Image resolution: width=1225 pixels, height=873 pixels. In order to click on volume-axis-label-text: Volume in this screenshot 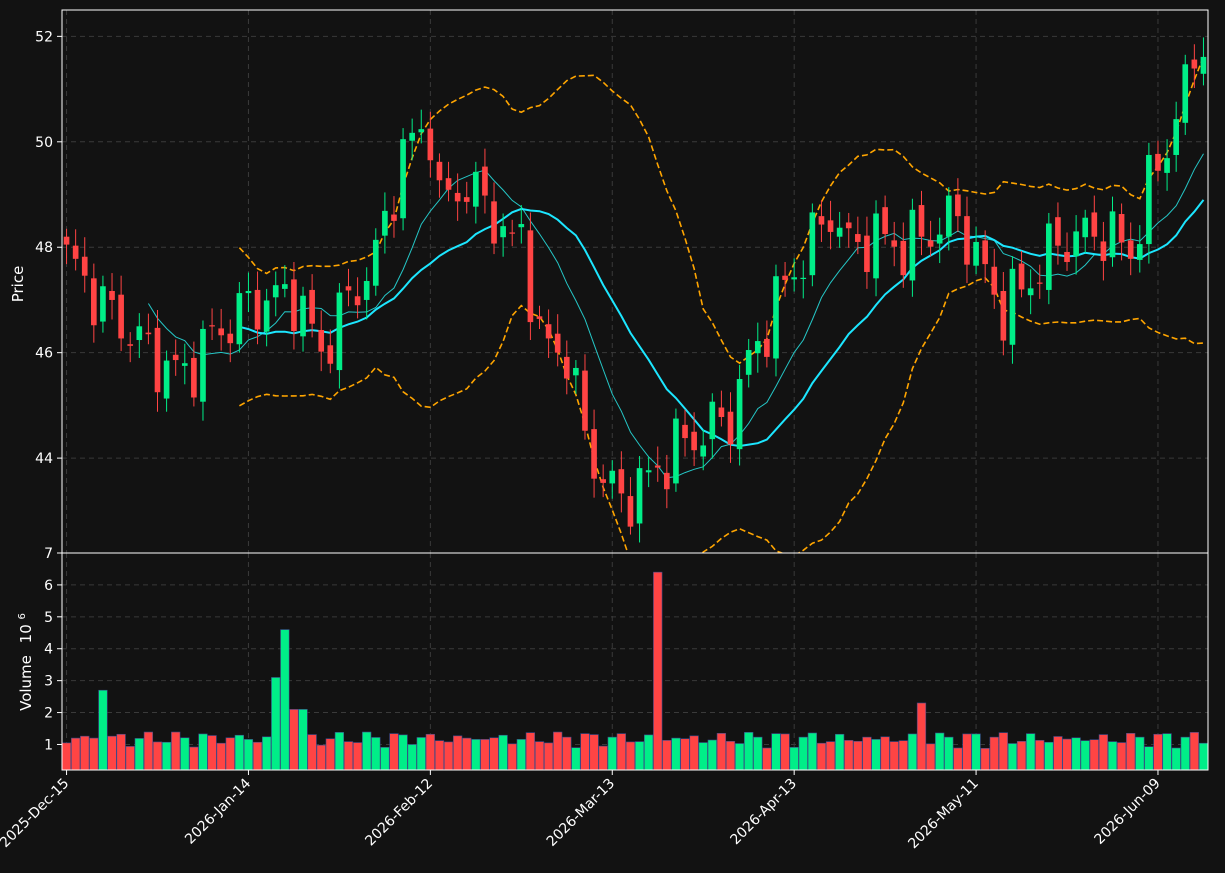, I will do `click(26, 683)`.